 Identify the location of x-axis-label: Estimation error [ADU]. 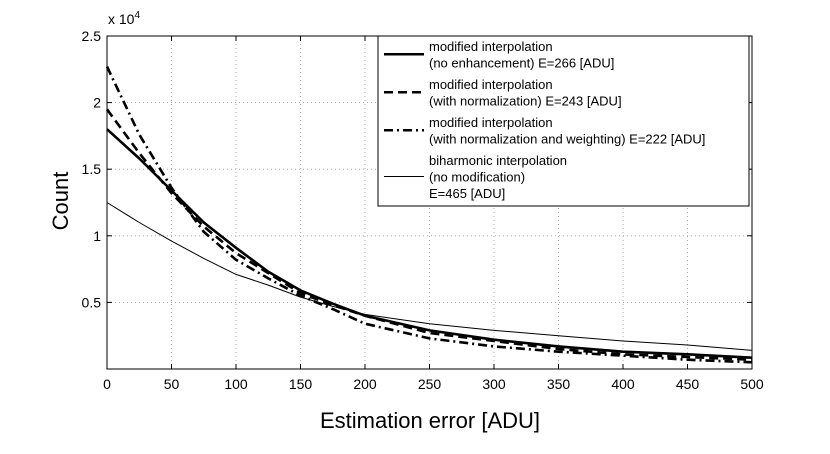
(430, 420).